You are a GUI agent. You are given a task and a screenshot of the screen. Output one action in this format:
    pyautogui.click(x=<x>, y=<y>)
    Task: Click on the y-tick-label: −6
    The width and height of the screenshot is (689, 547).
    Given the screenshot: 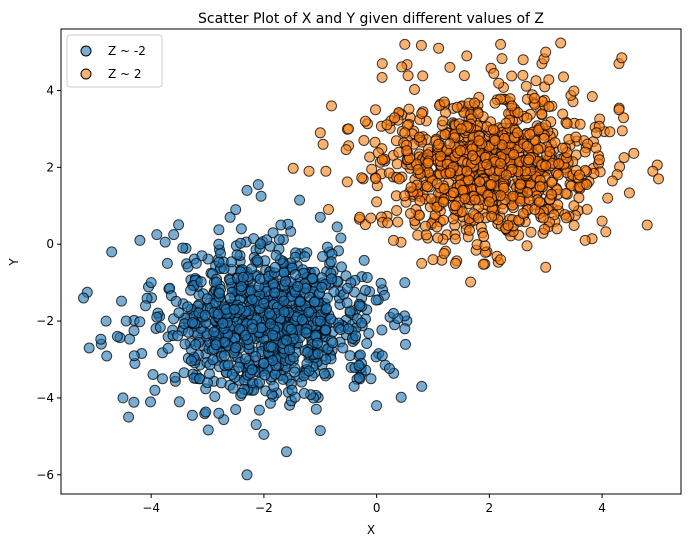 What is the action you would take?
    pyautogui.click(x=45, y=475)
    